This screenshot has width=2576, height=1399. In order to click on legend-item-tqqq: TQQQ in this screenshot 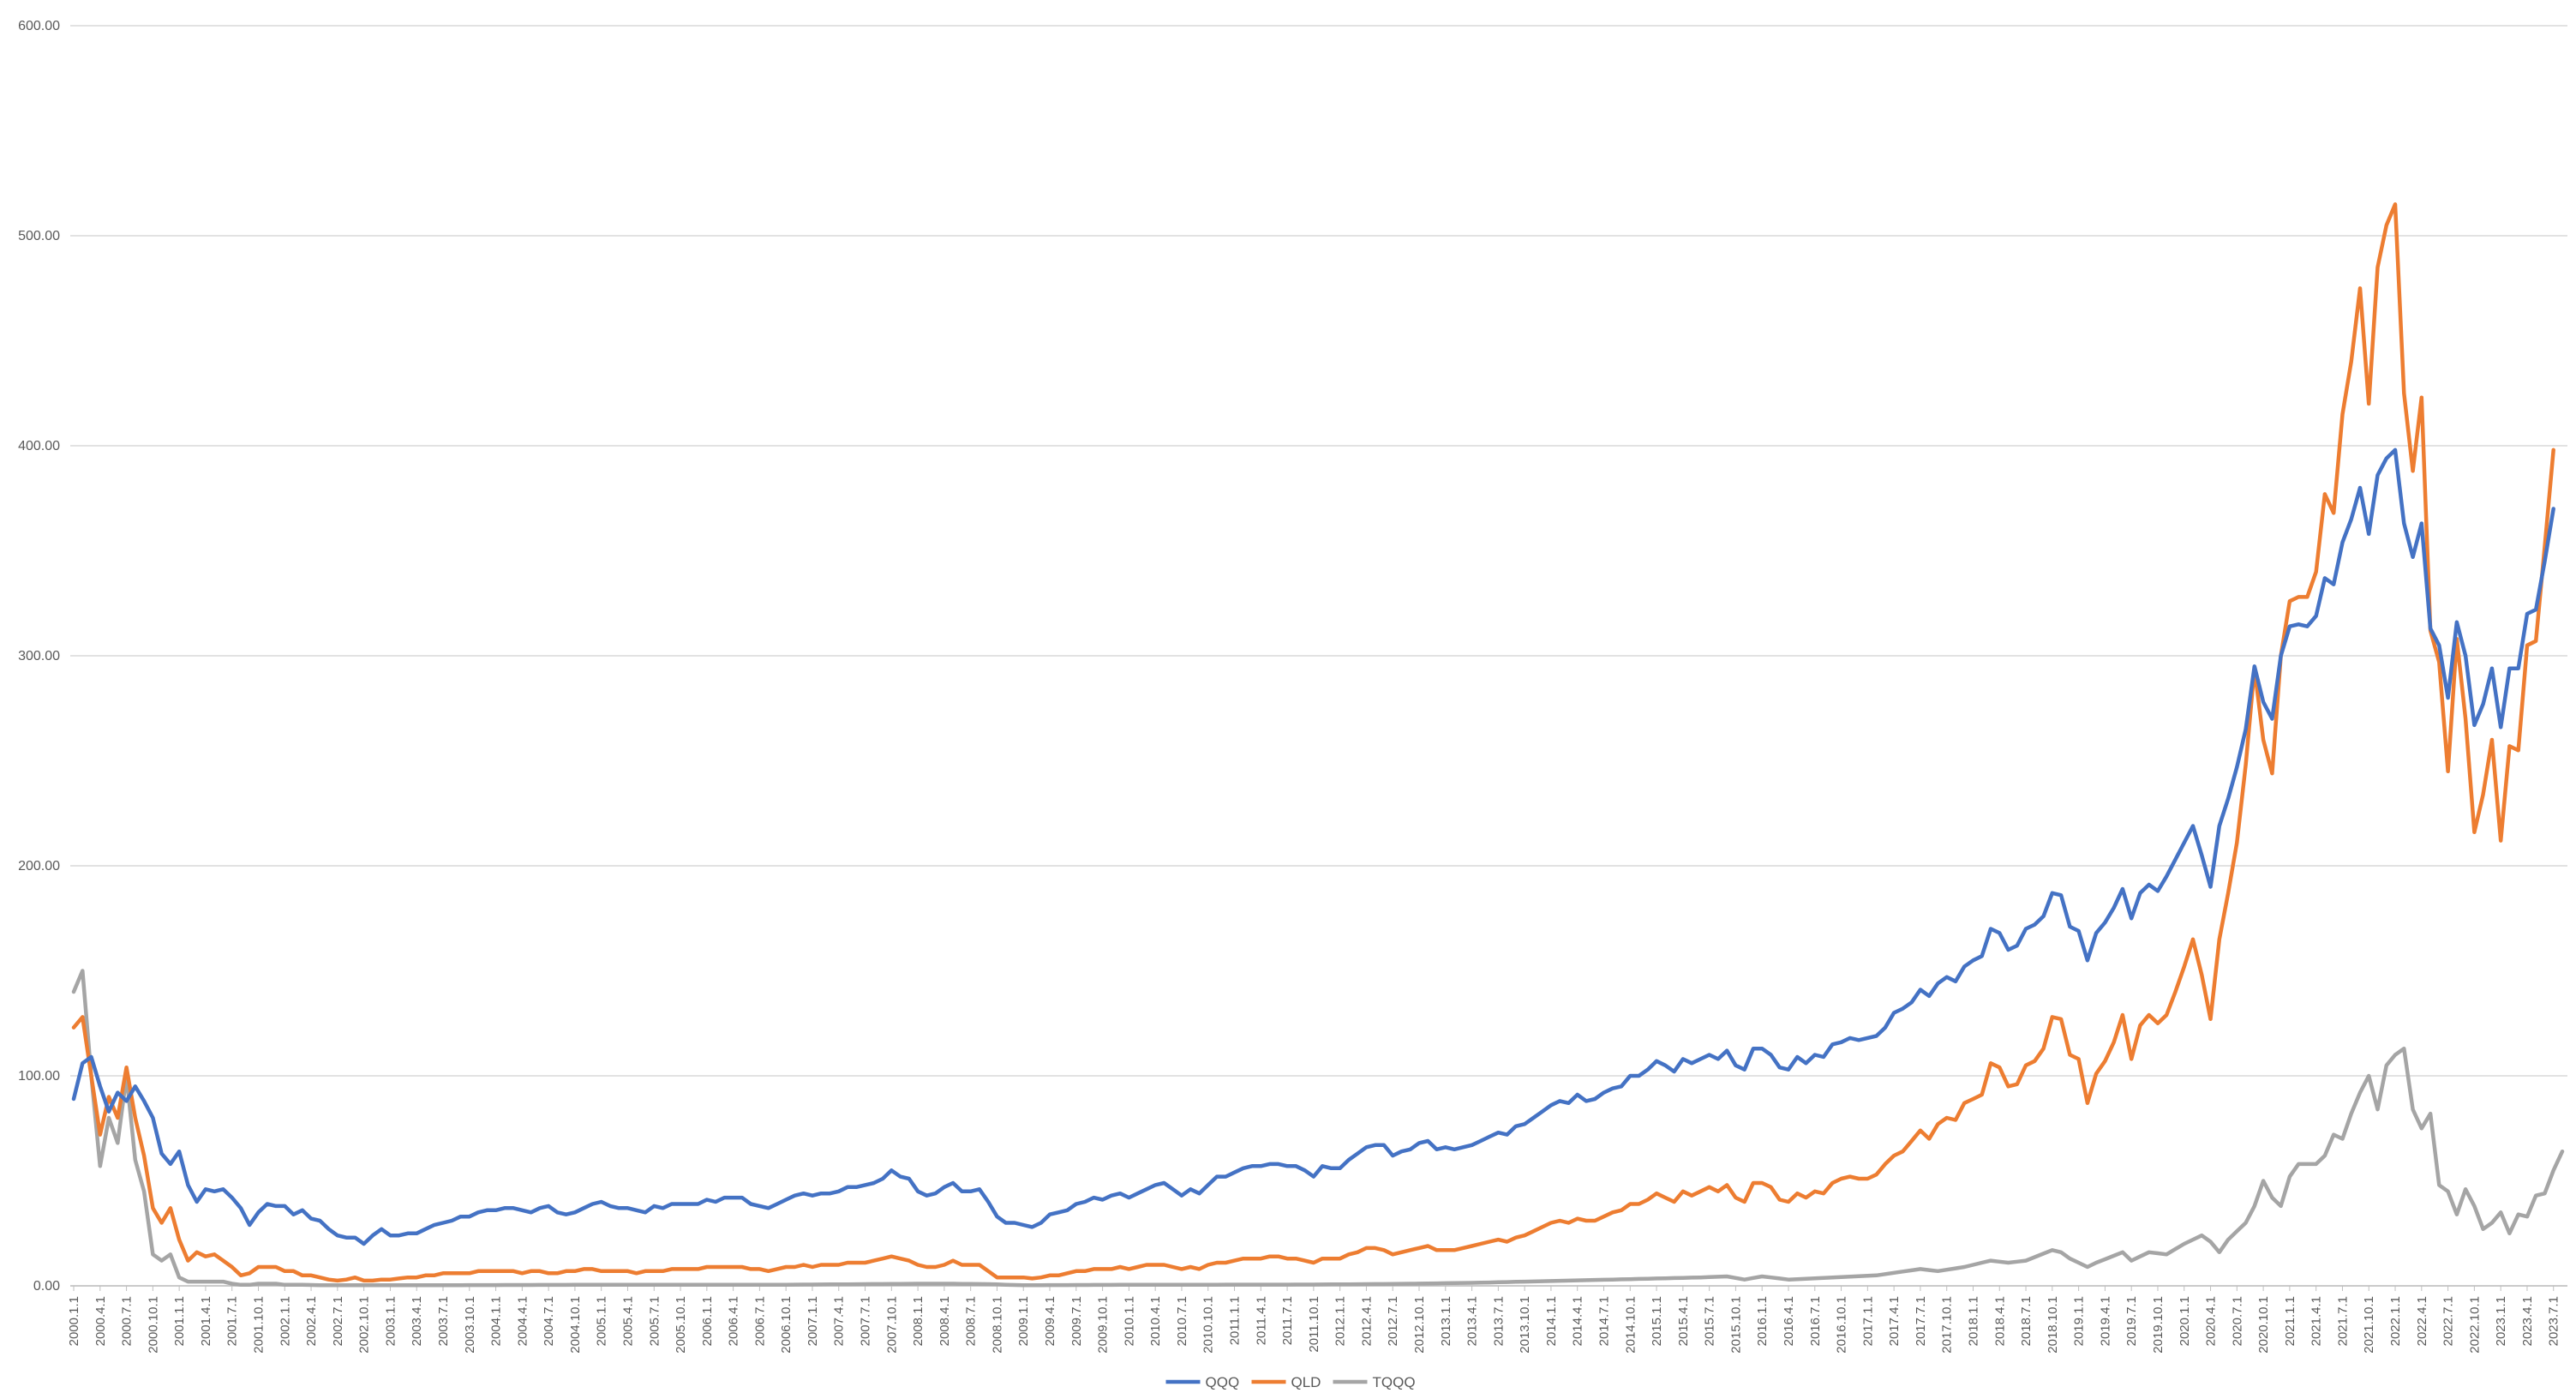, I will do `click(1374, 1382)`.